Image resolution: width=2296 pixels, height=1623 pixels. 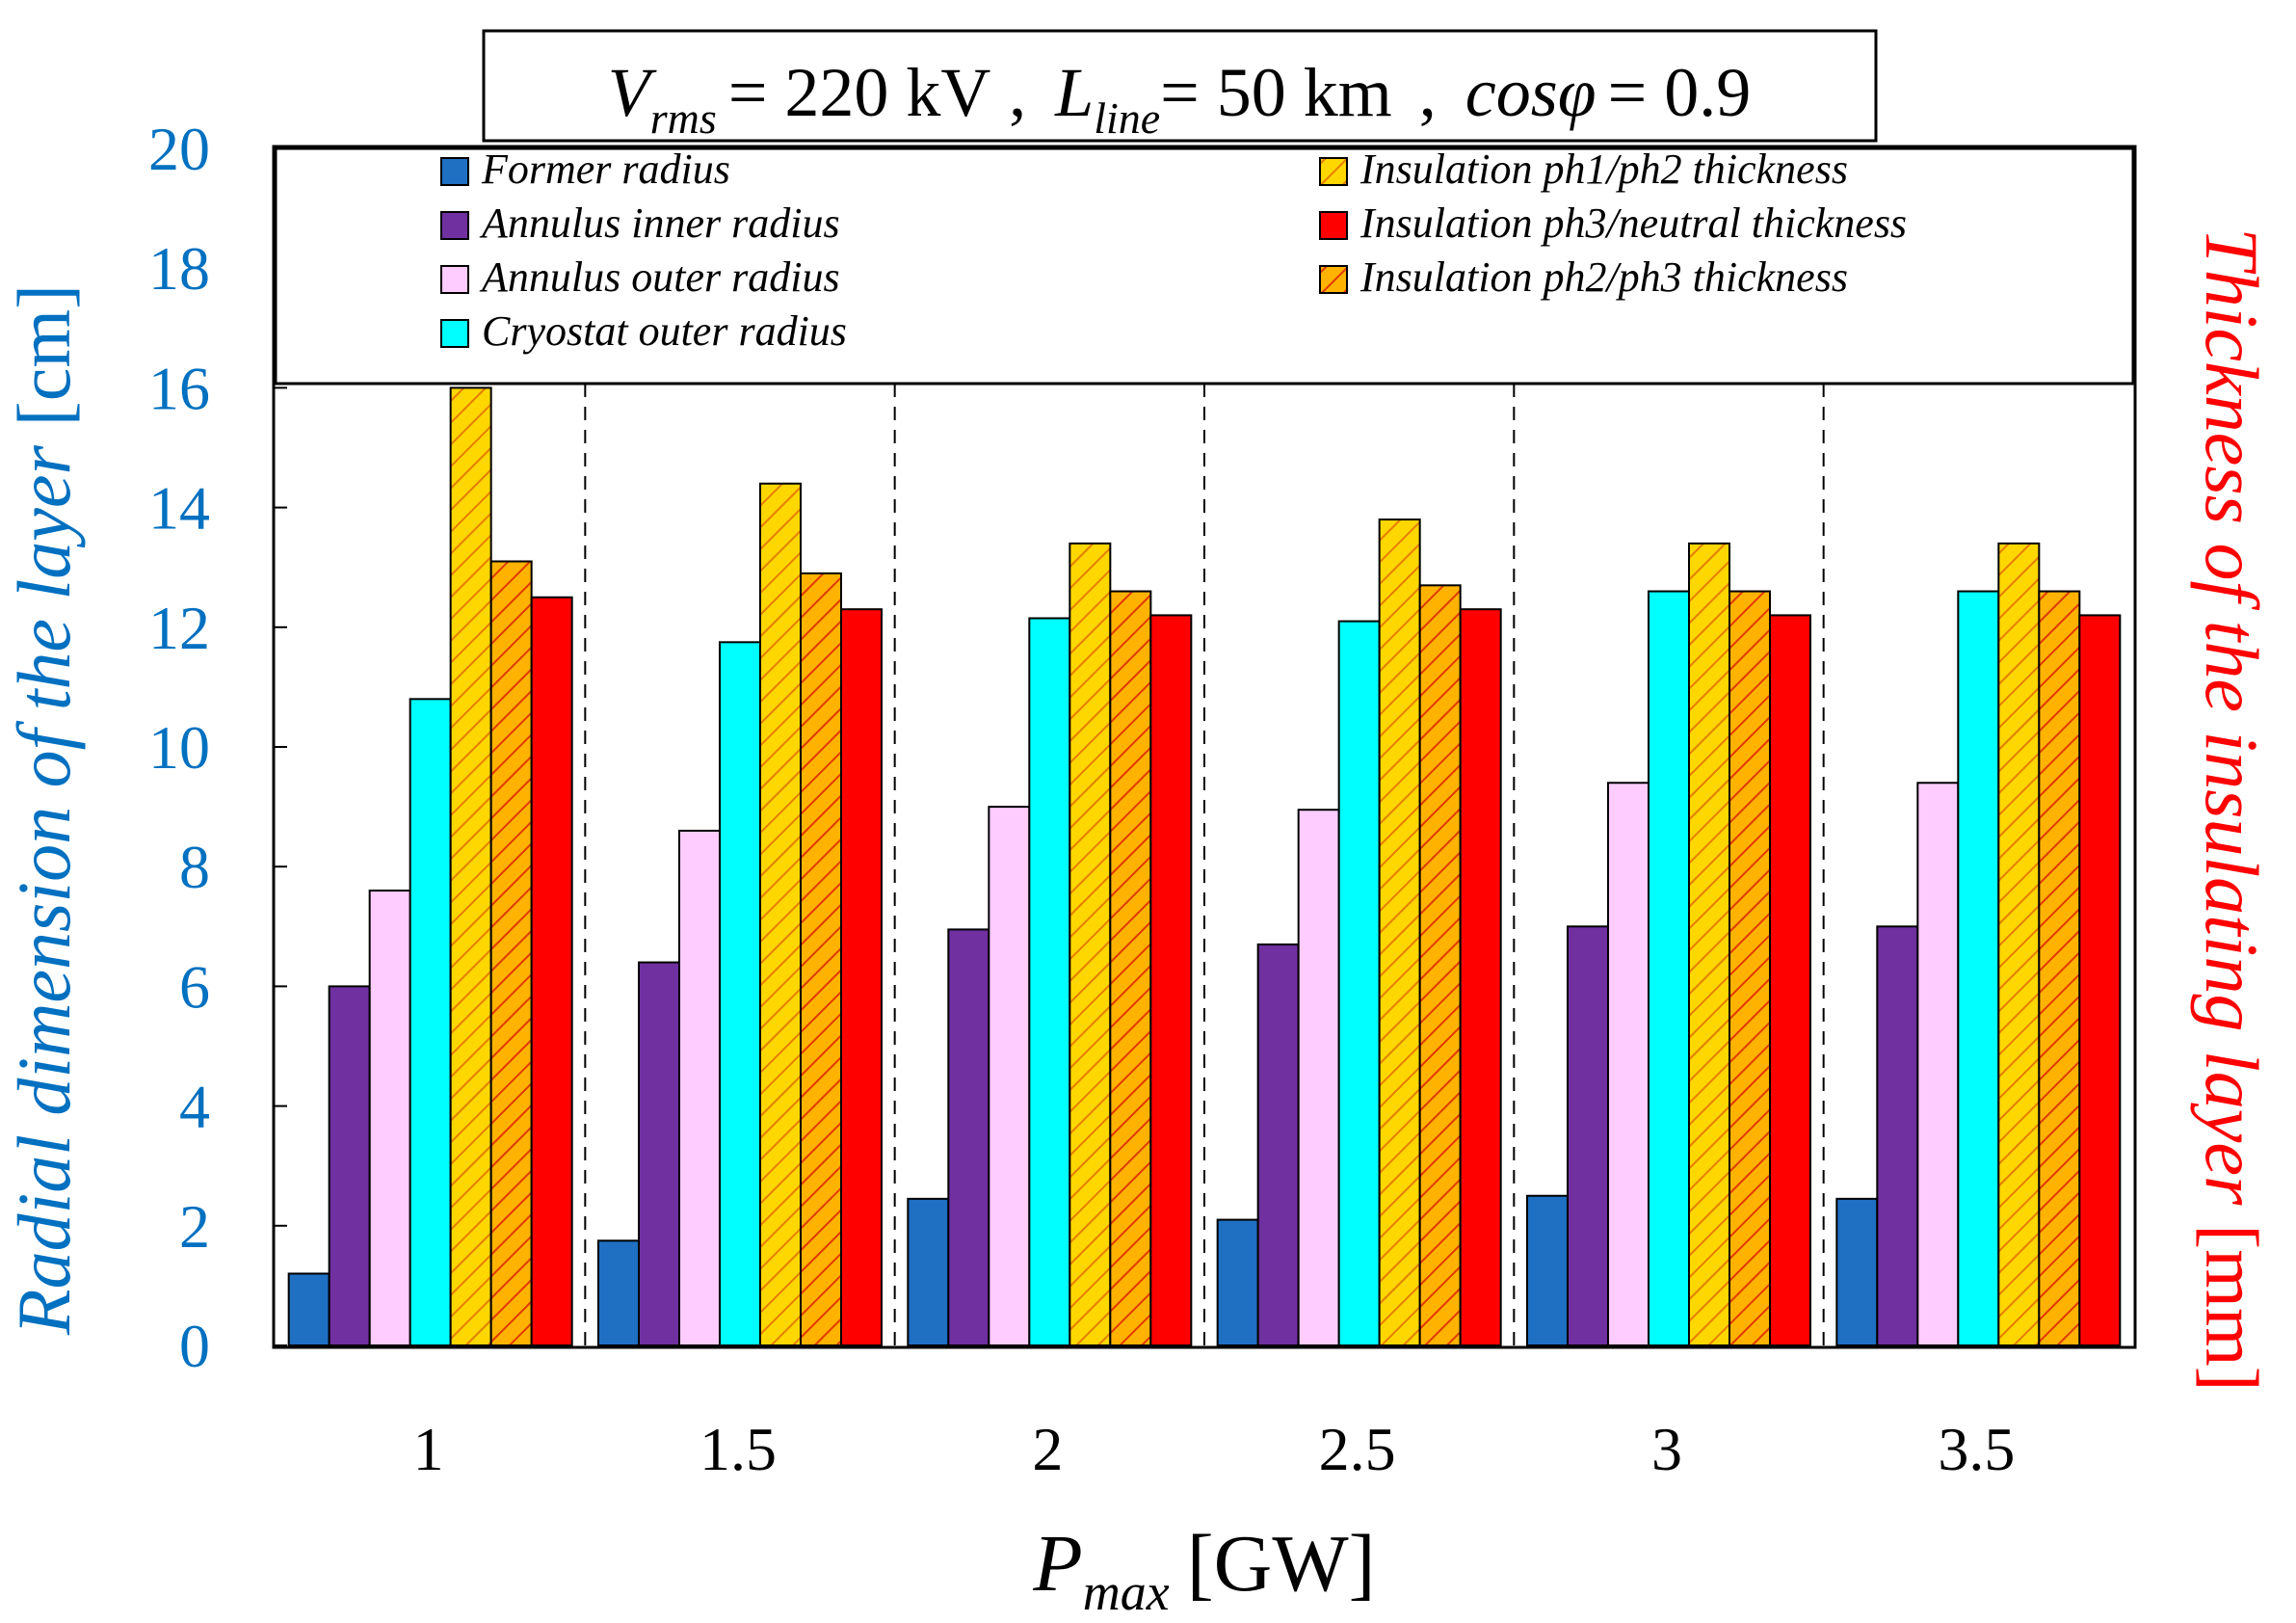 I want to click on title-box, so click(x=1180, y=86).